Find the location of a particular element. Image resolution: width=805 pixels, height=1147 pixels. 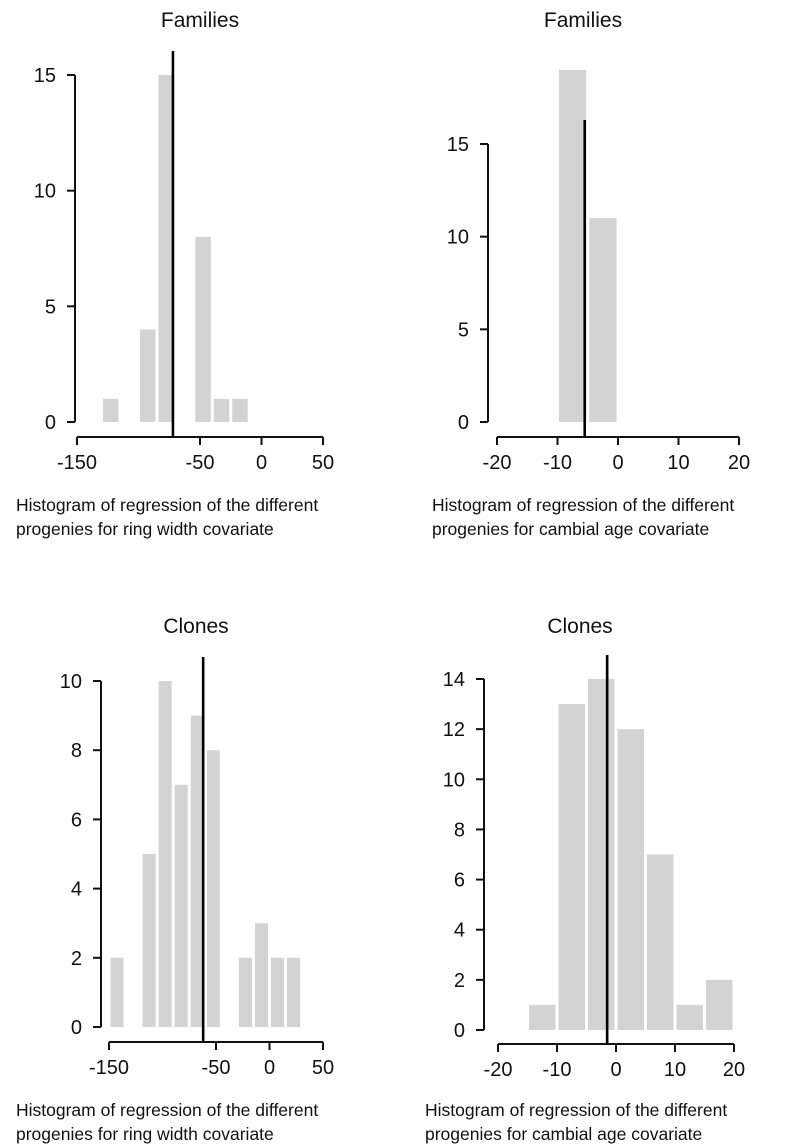

y-tick-label: 14 is located at coordinates (454, 680).